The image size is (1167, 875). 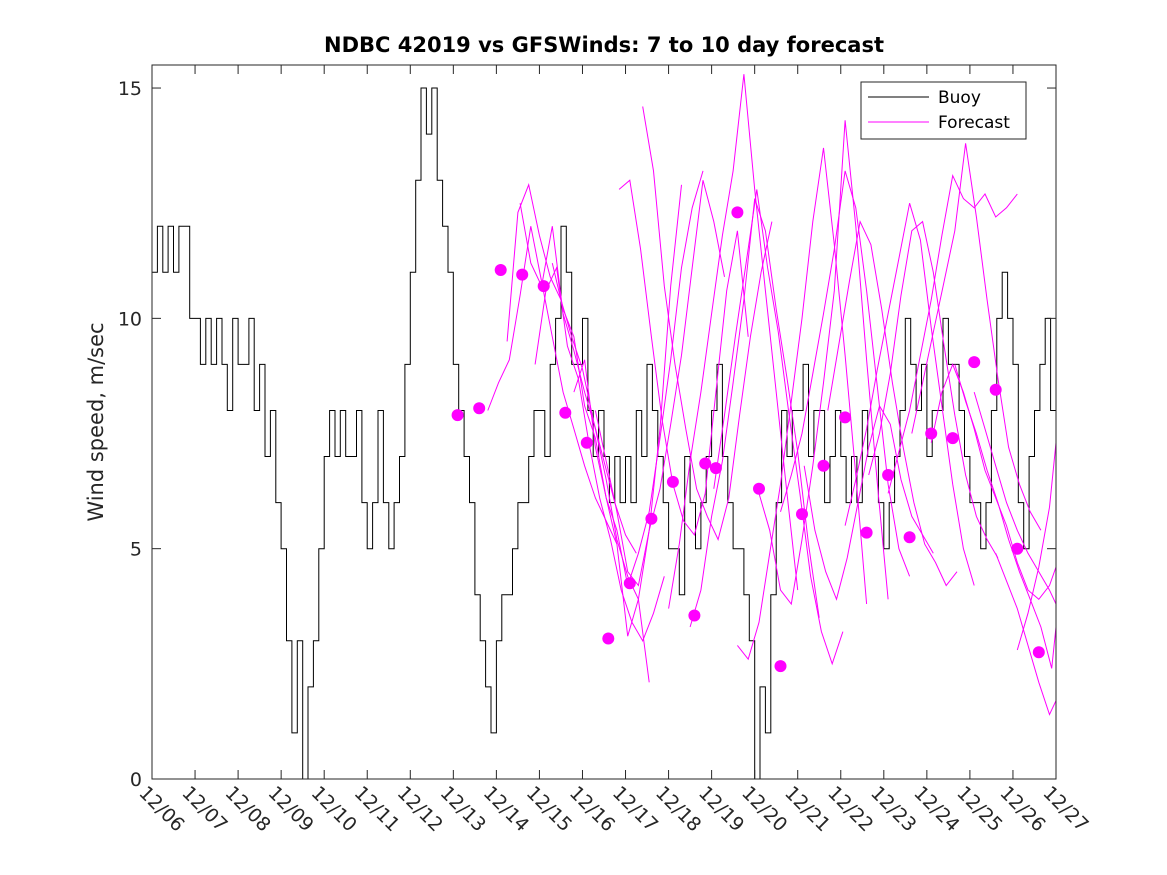 What do you see at coordinates (959, 98) in the screenshot?
I see `legend-label-buoy: Buoy` at bounding box center [959, 98].